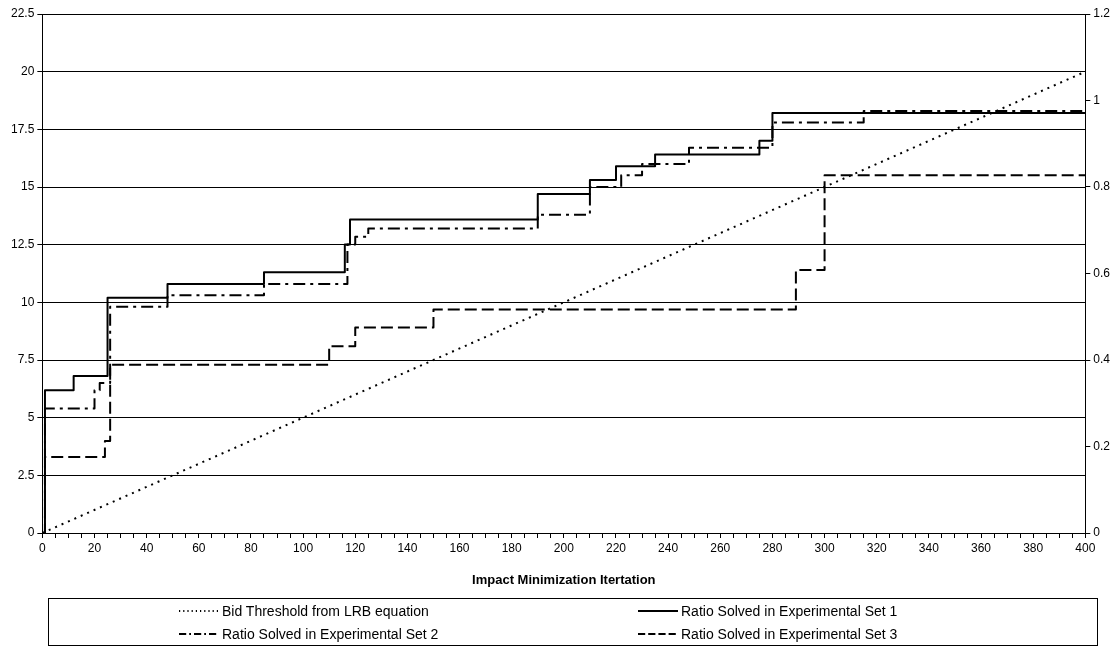  Describe the element at coordinates (1102, 445) in the screenshot. I see `y2-tick-label: 0.2` at that location.